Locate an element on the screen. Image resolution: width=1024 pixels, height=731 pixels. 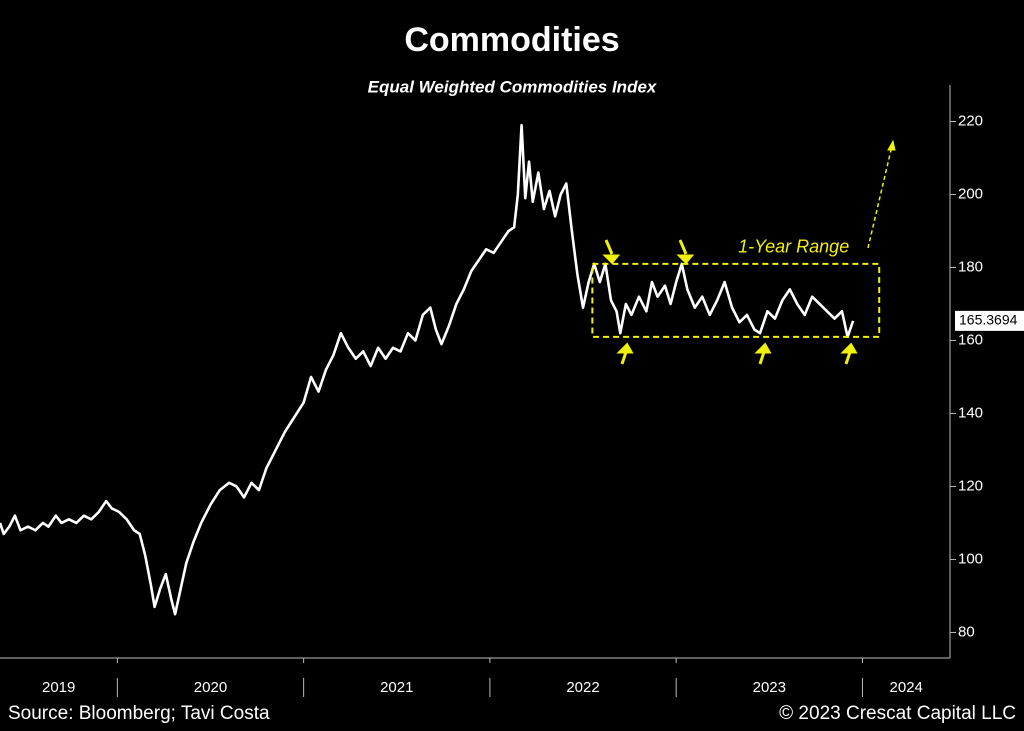
x-tick-label: 2024 is located at coordinates (906, 687).